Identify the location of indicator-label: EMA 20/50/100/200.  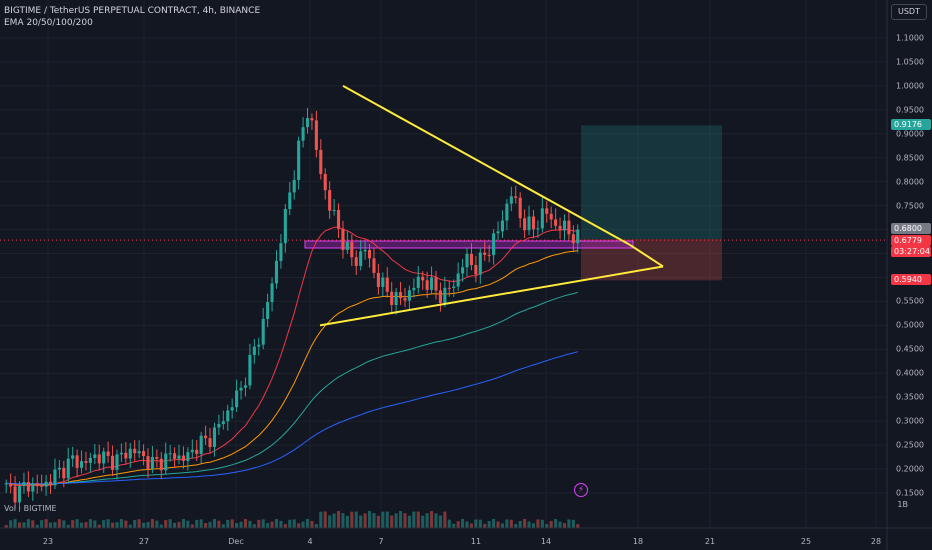
(48, 23).